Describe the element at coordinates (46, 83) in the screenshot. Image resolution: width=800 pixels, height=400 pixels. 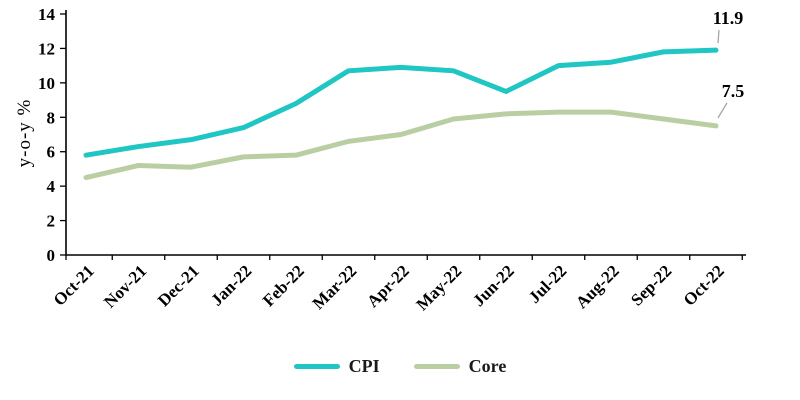
I see `y-tick-label: 10` at that location.